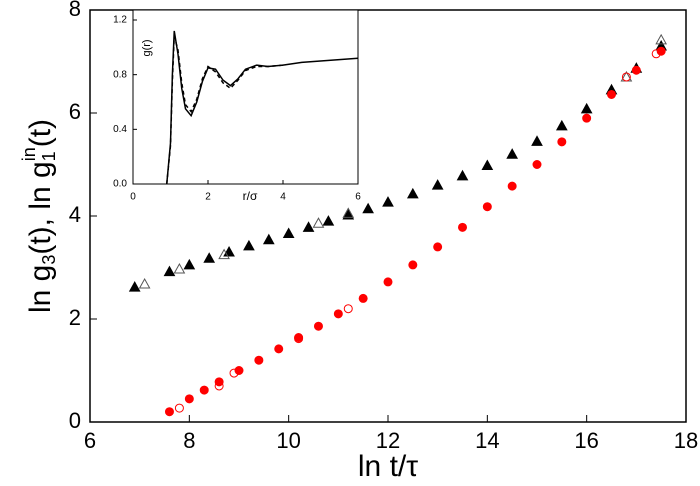 The height and width of the screenshot is (486, 700). I want to click on y-axis-label: ln g3(t), ln g1in(t), so click(39, 216).